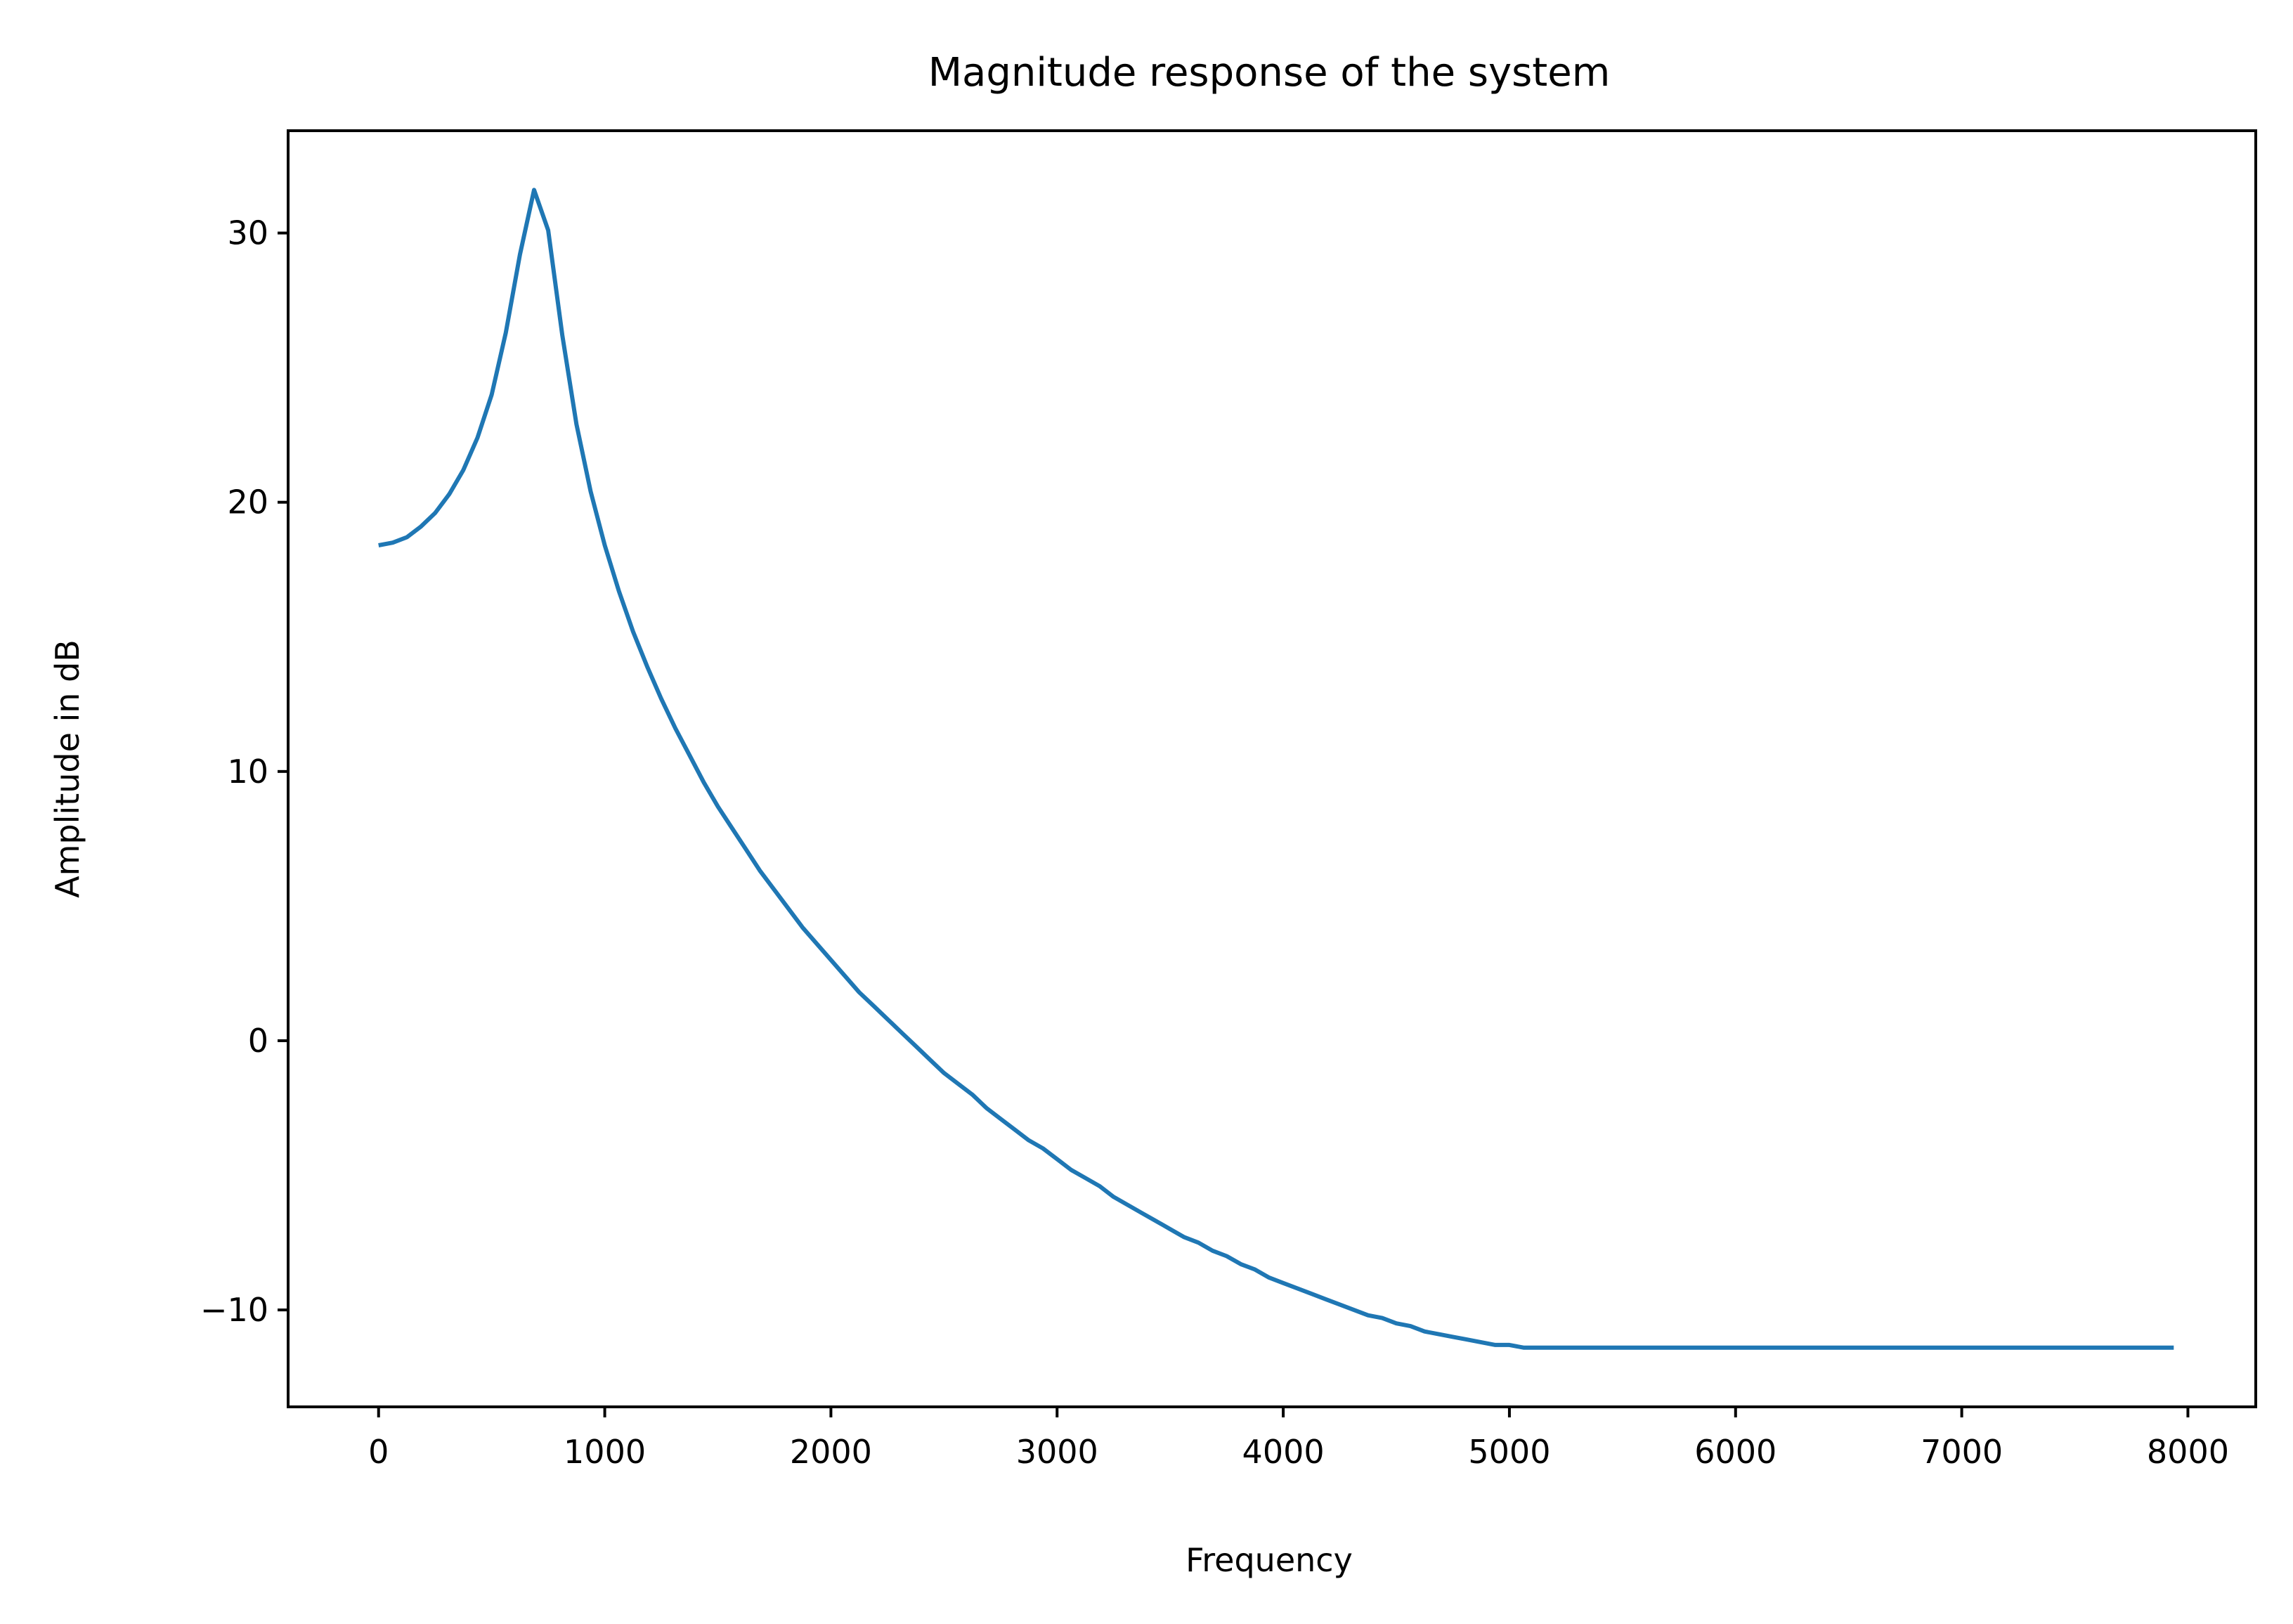  What do you see at coordinates (248, 772) in the screenshot?
I see `y-tick-label: 10` at bounding box center [248, 772].